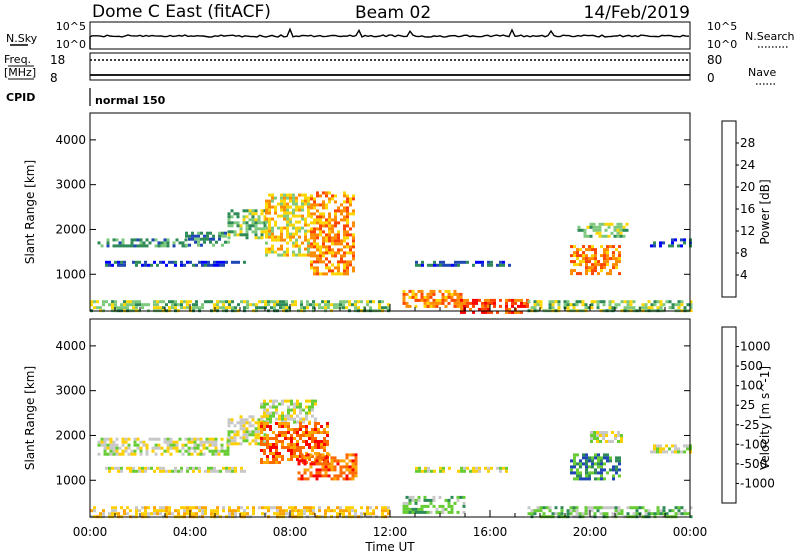 This screenshot has height=554, width=800. I want to click on xtick-label: 20:00, so click(590, 532).